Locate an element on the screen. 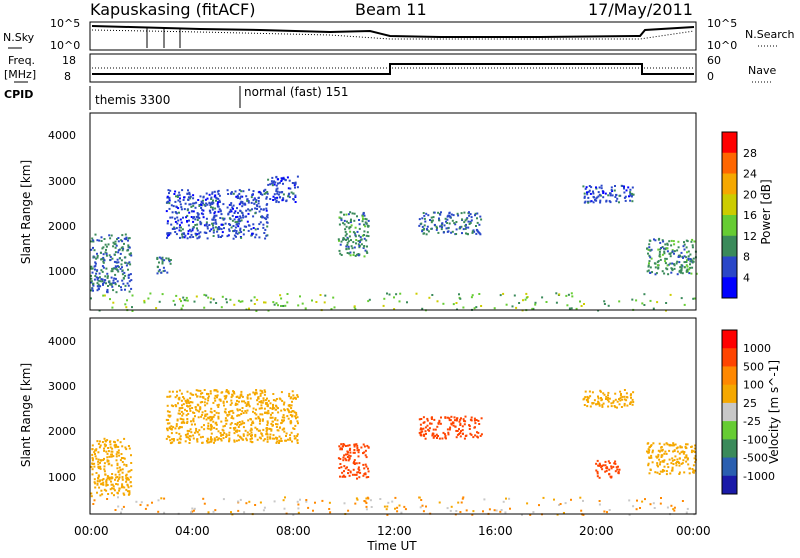  xtick: 00:00 is located at coordinates (91, 531).